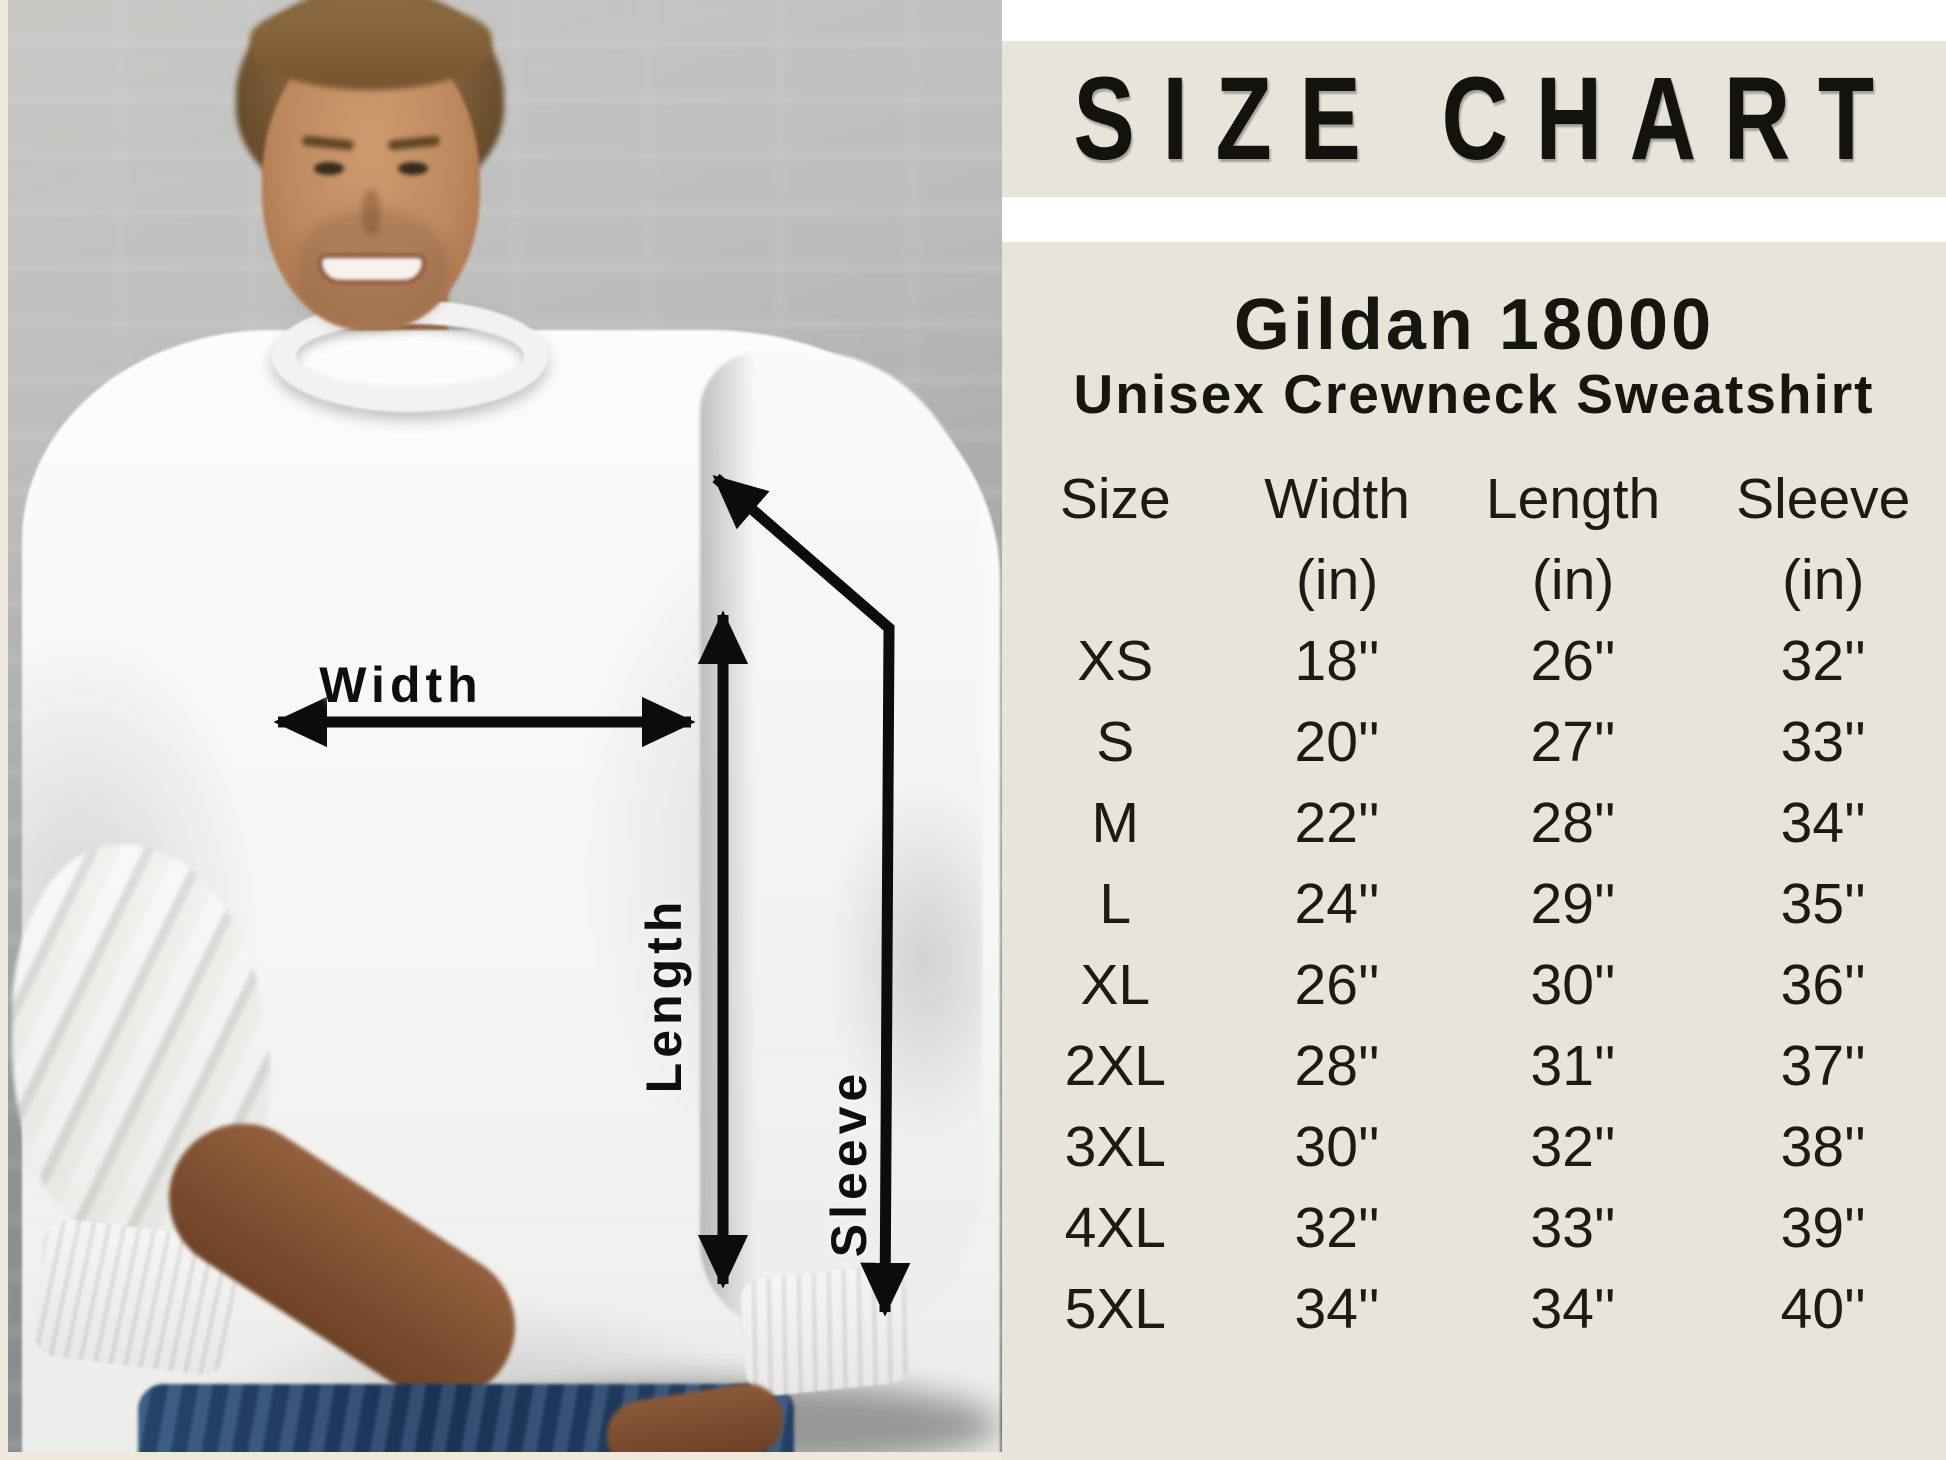  I want to click on table-row: 3XL 30'' 32'' 38'', so click(1474, 1146).